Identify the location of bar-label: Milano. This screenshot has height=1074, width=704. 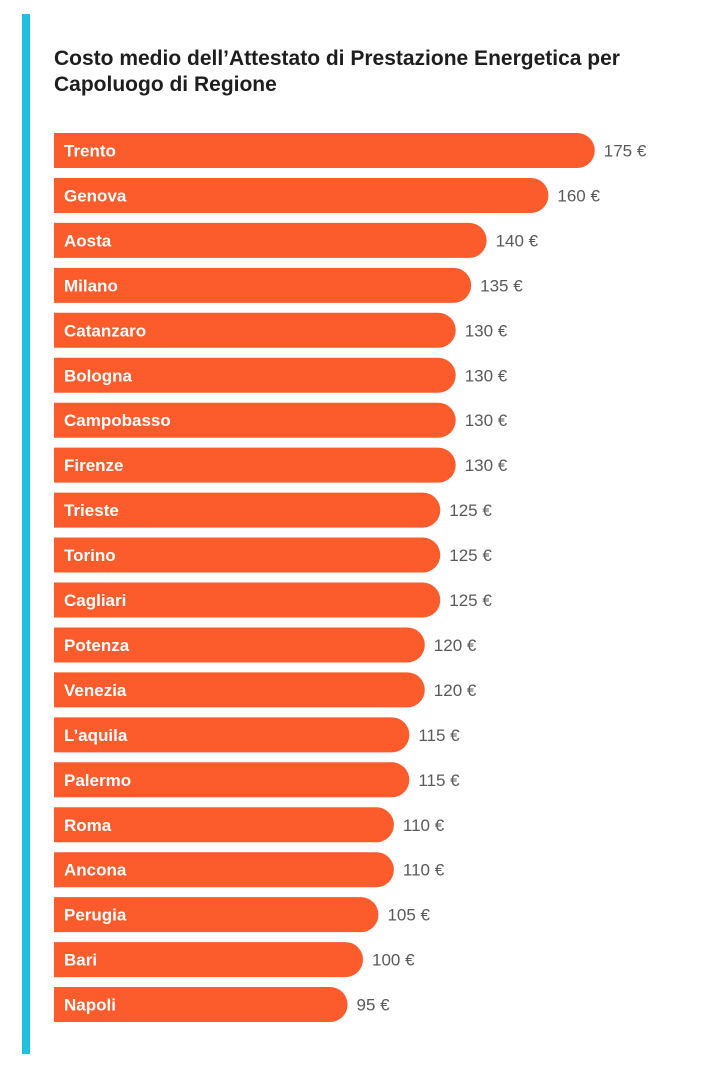
(91, 285).